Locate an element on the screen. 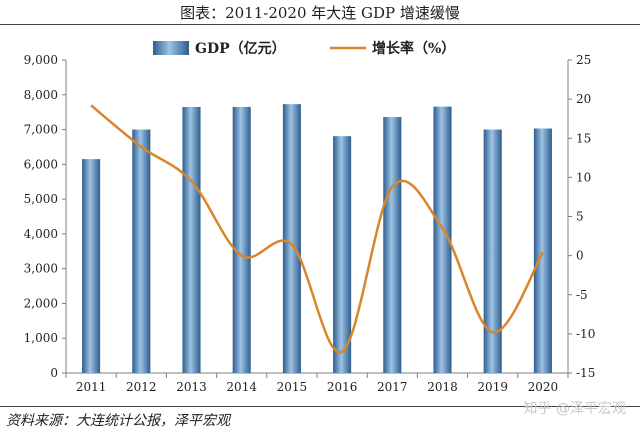  source-note: 资料来源：大连统计公报，泽平宏观 is located at coordinates (118, 421).